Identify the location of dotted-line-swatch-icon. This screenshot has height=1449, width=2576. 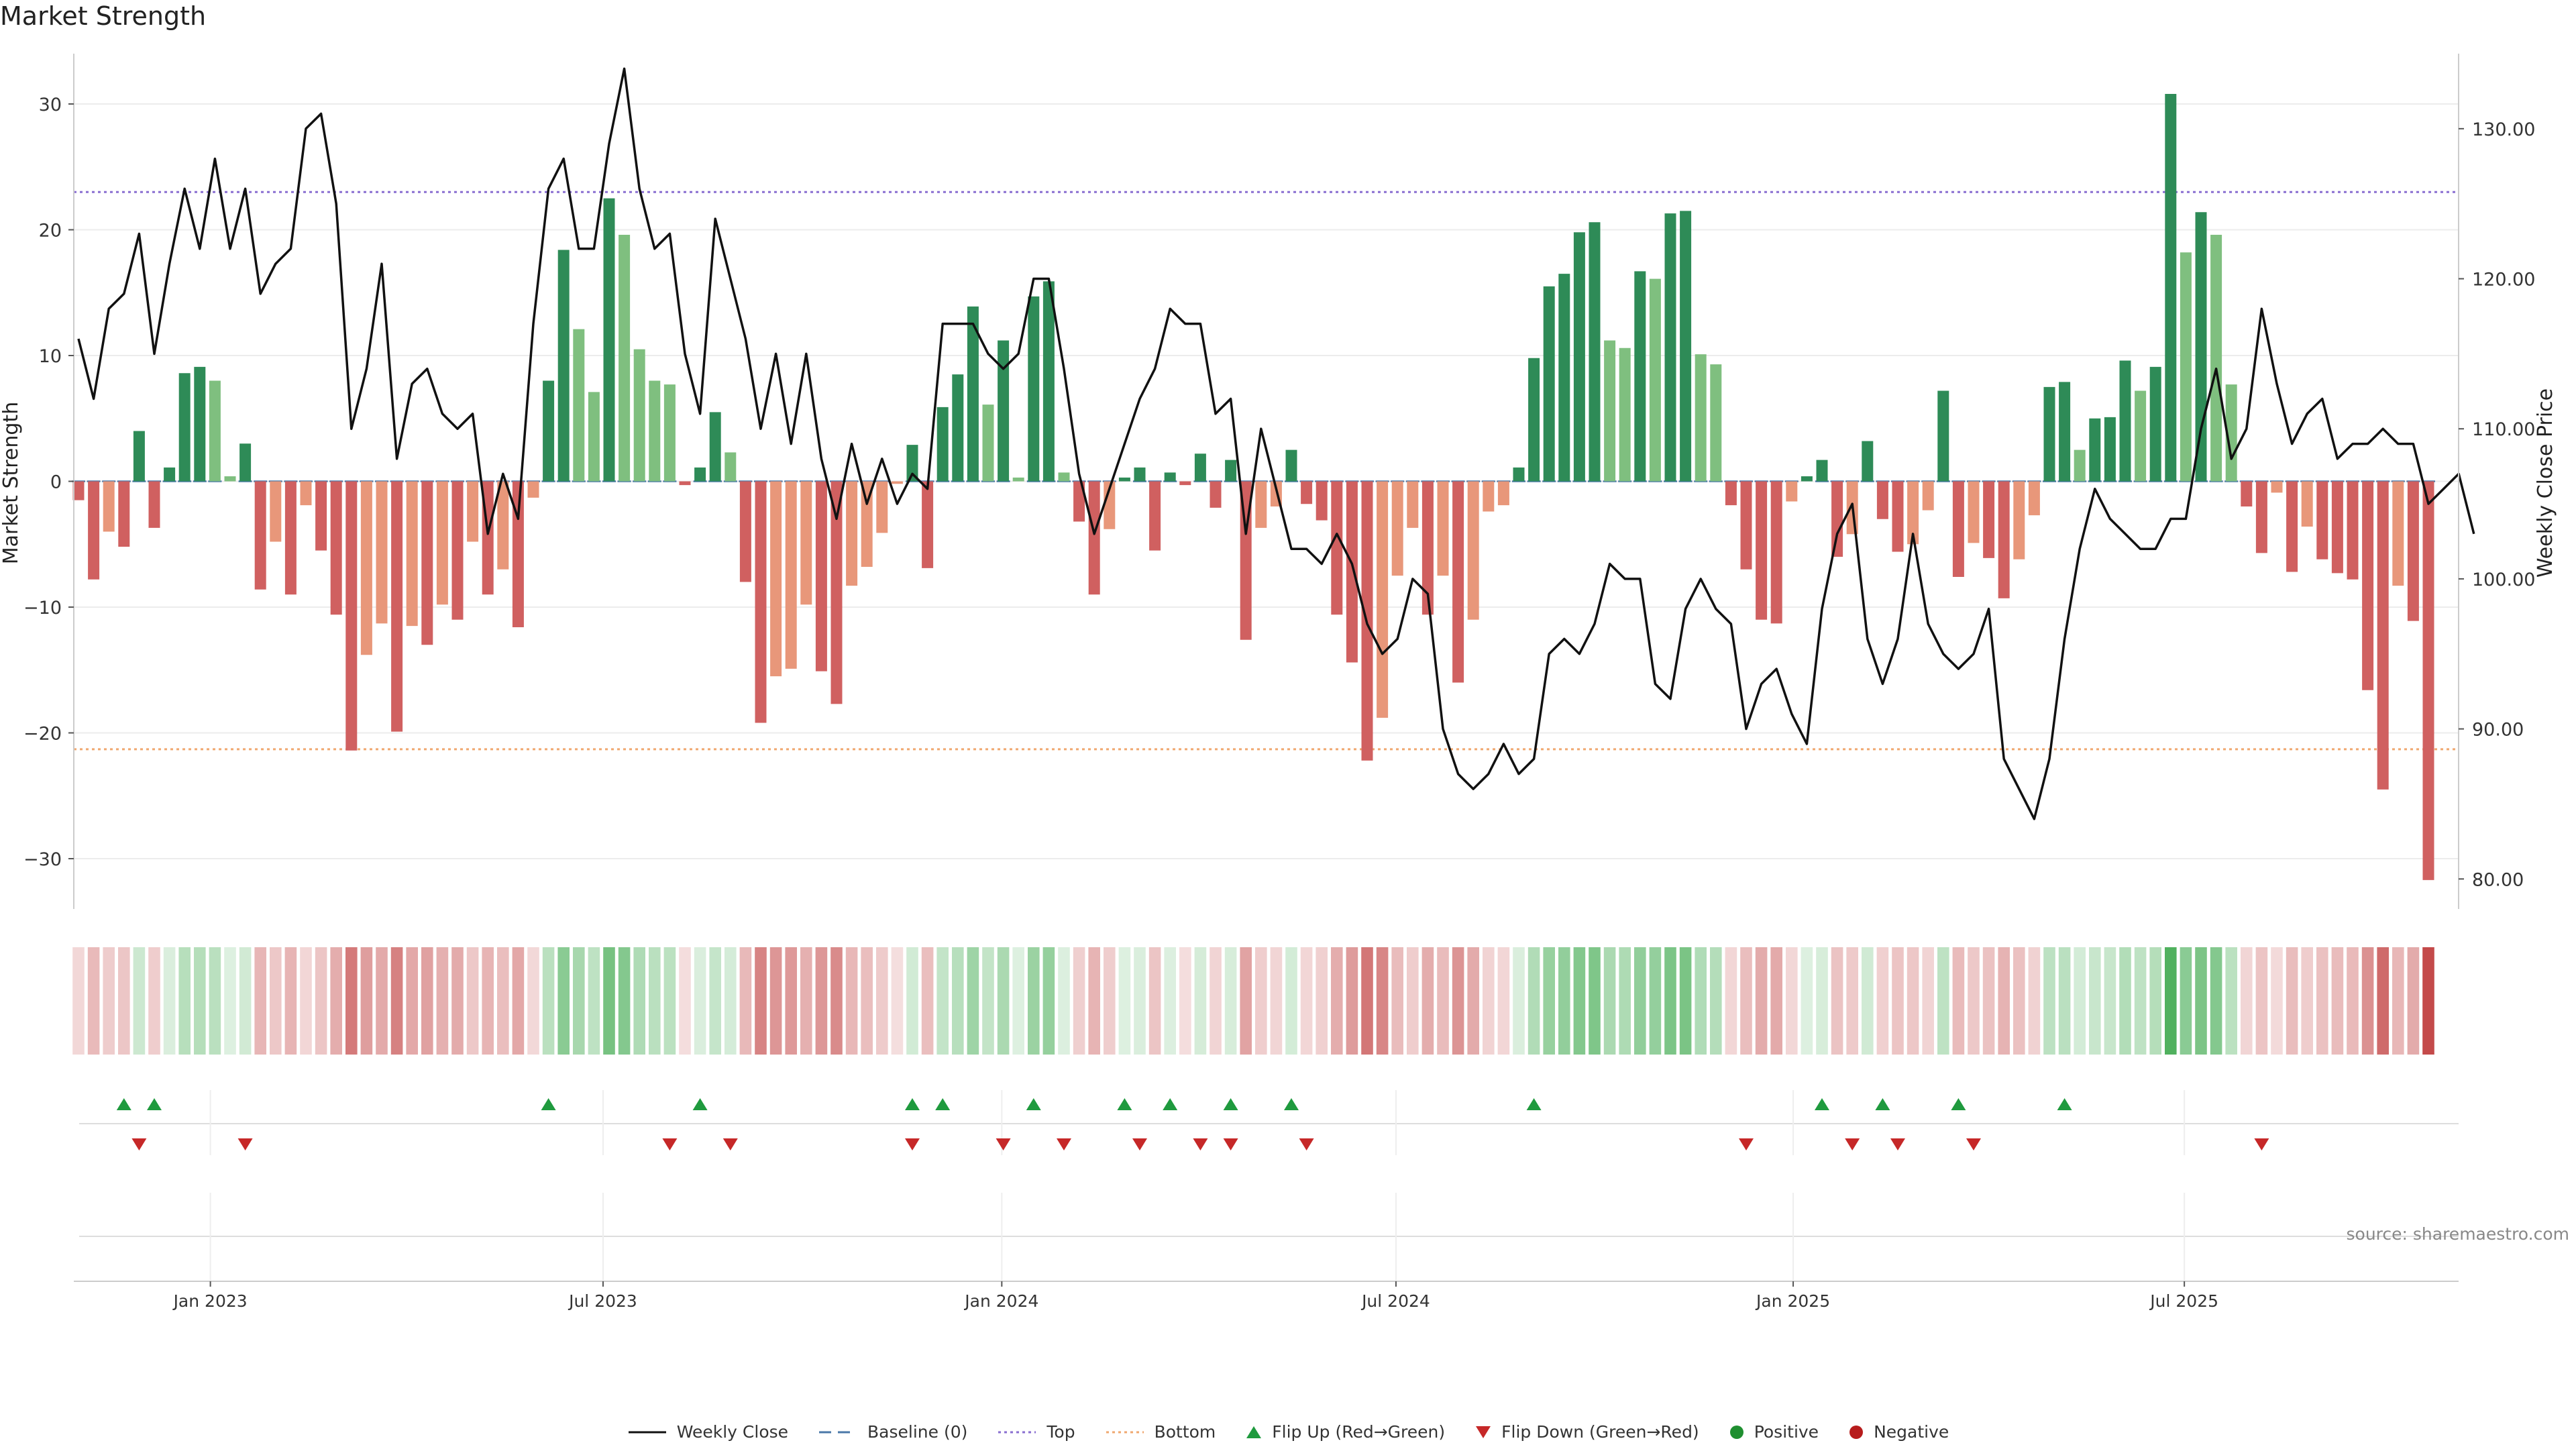
(1125, 1432).